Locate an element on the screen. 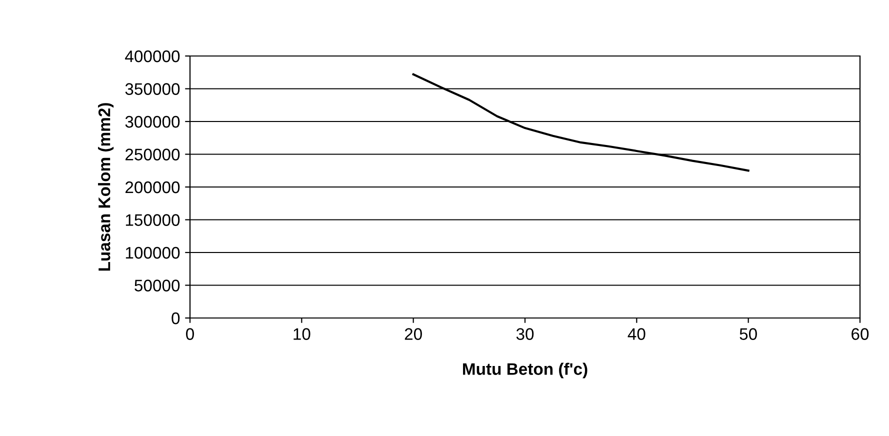 This screenshot has height=436, width=889. x-tick-label: 30 is located at coordinates (525, 334).